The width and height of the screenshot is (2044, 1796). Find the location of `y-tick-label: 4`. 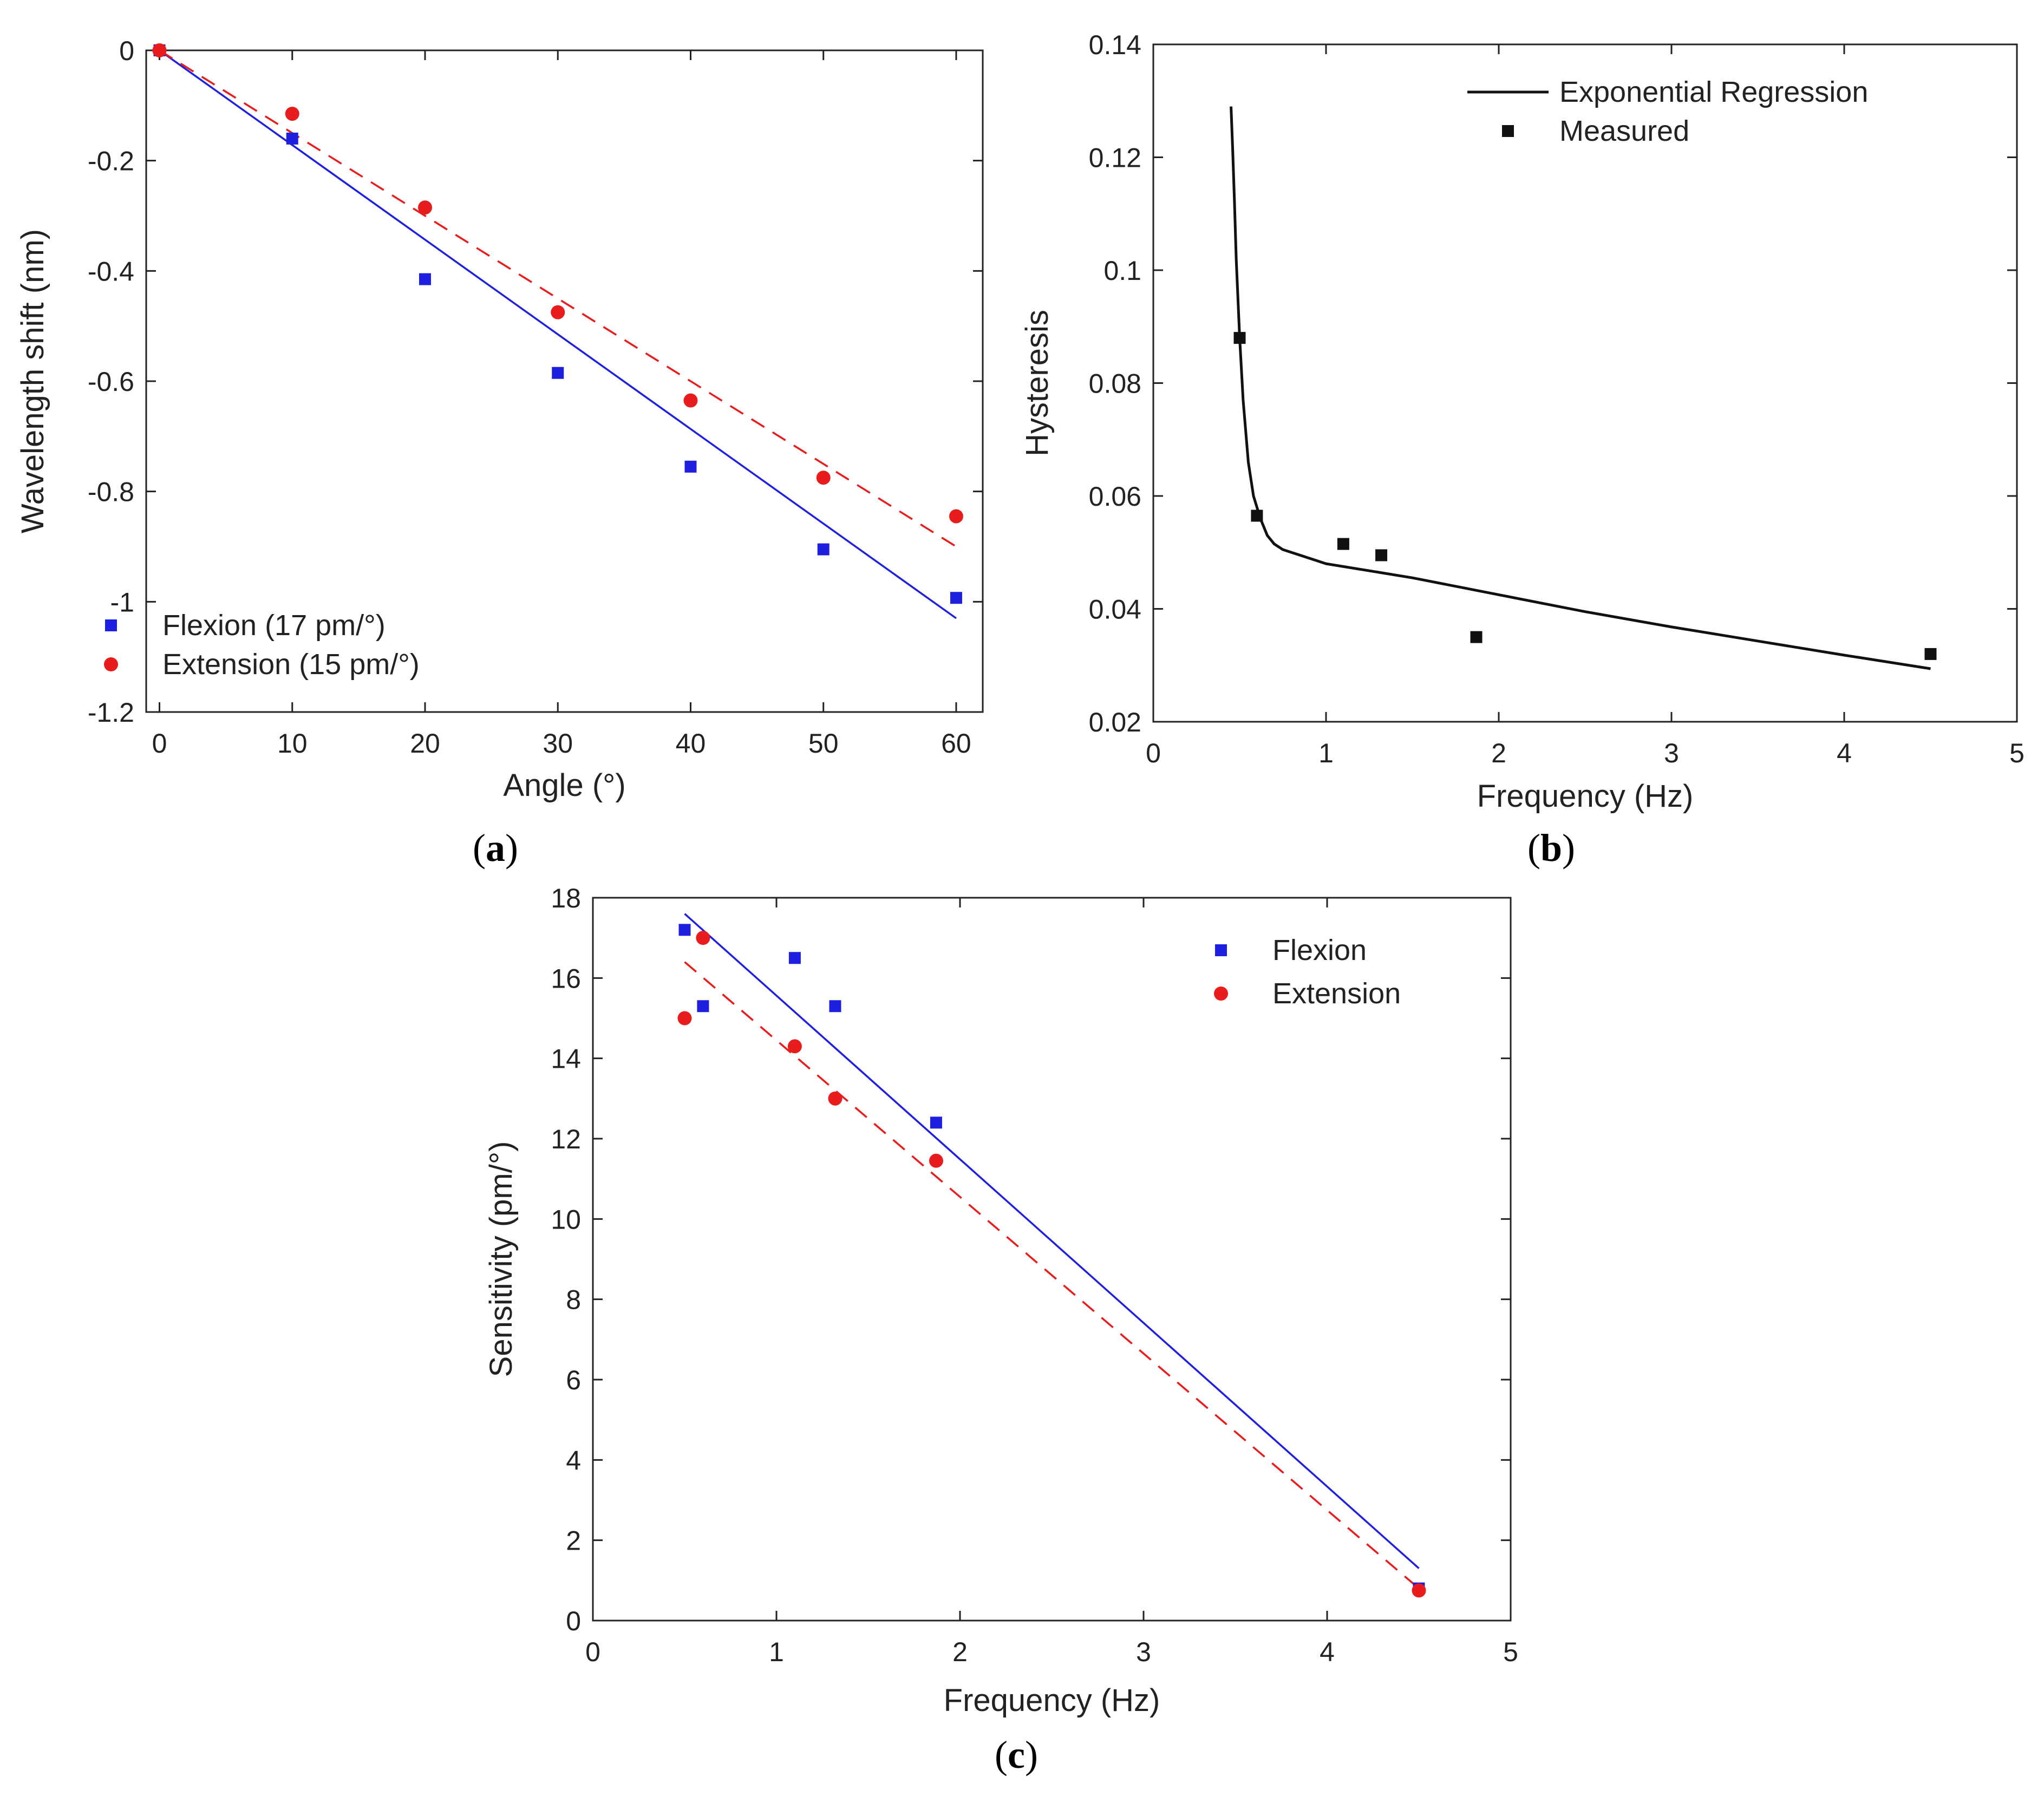

y-tick-label: 4 is located at coordinates (573, 1460).